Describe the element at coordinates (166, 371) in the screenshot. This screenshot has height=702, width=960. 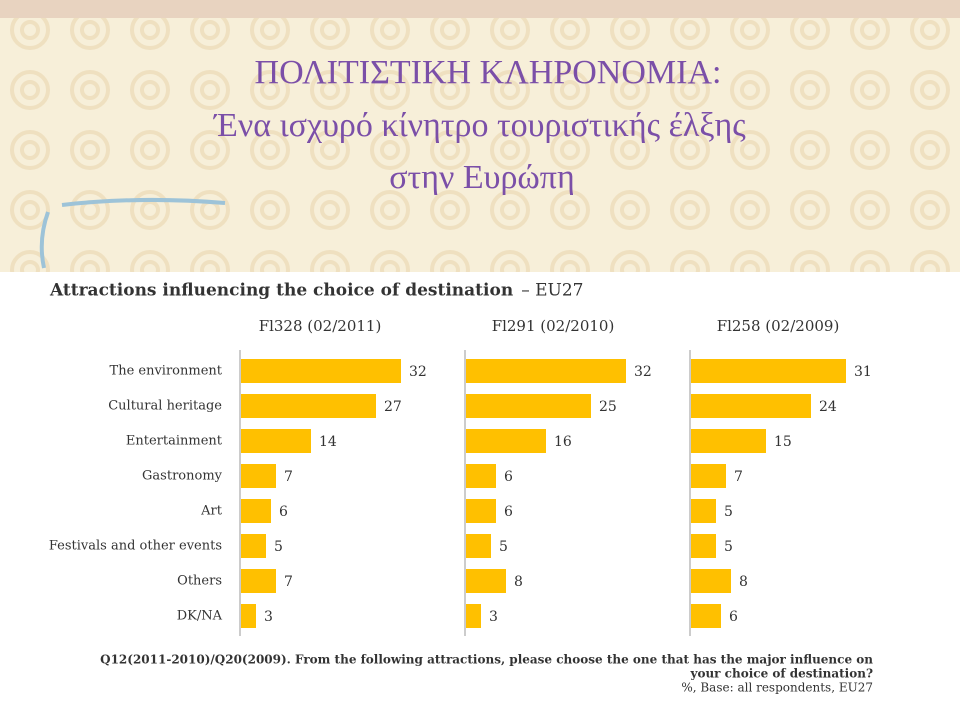
I see `category-label: The environment` at that location.